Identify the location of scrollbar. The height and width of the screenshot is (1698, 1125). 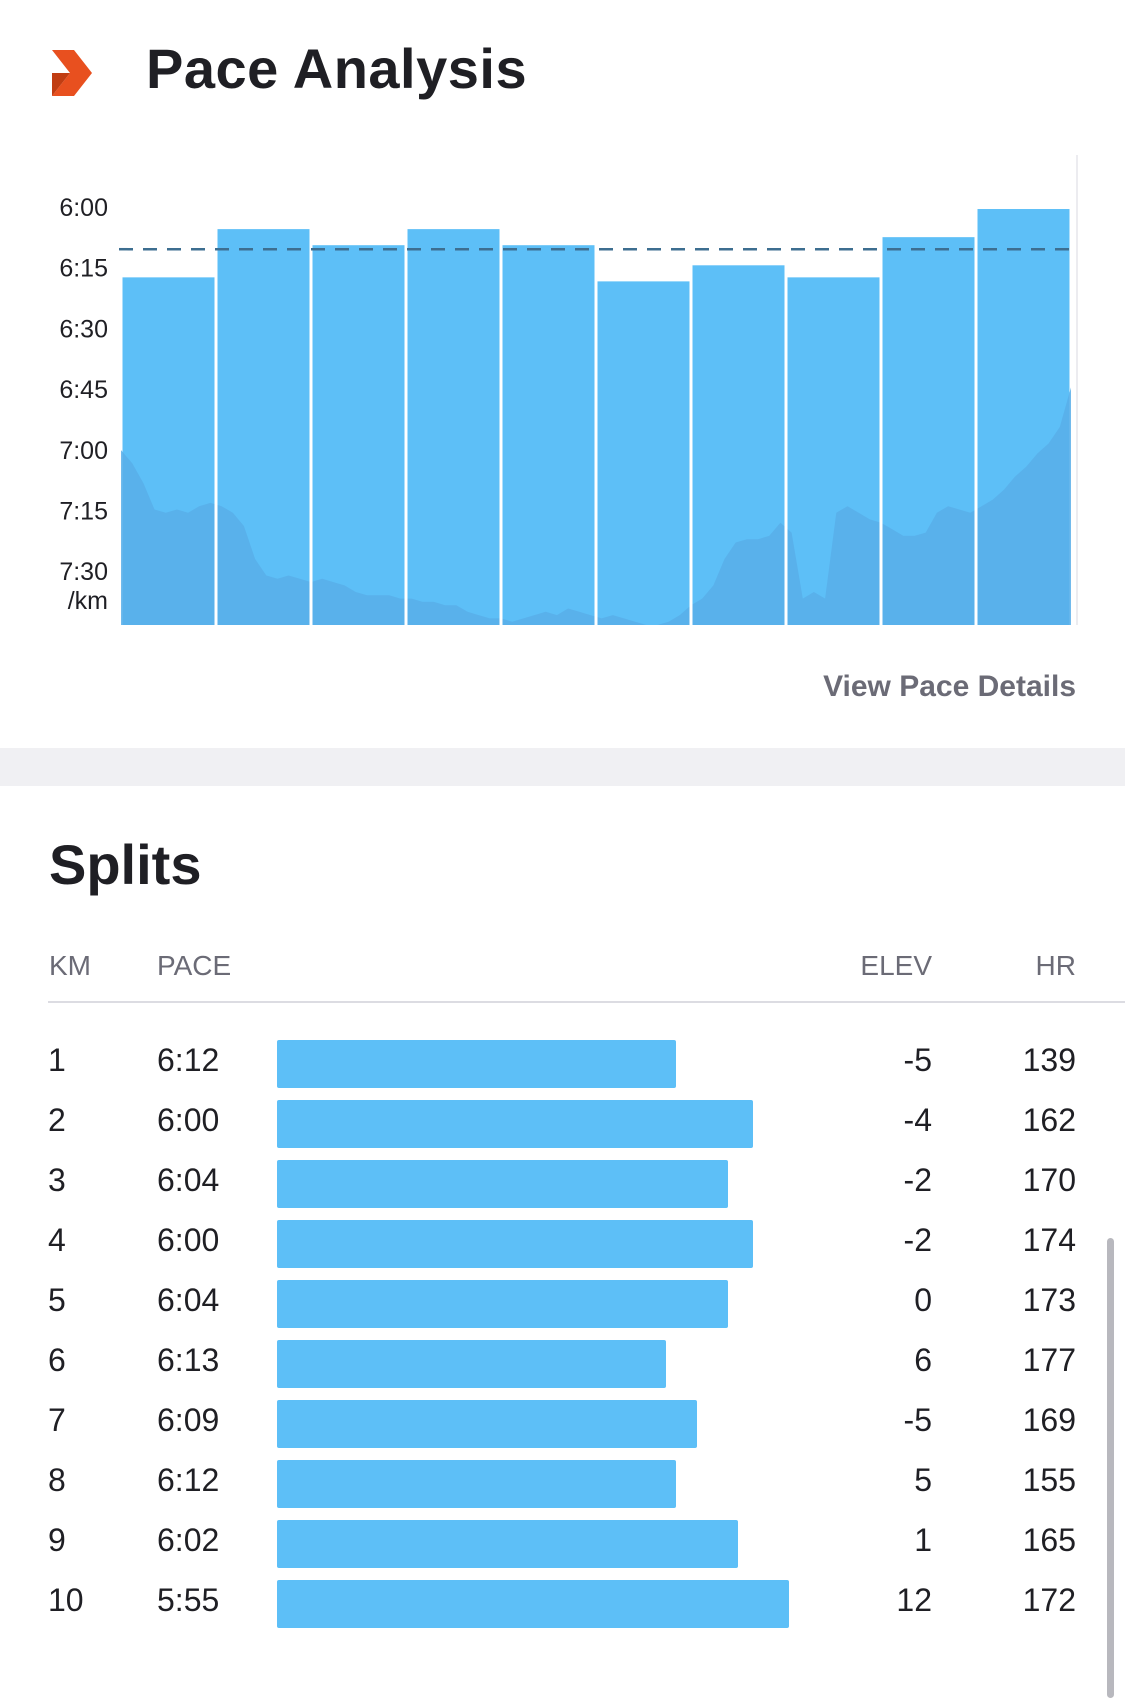
(1110, 1468).